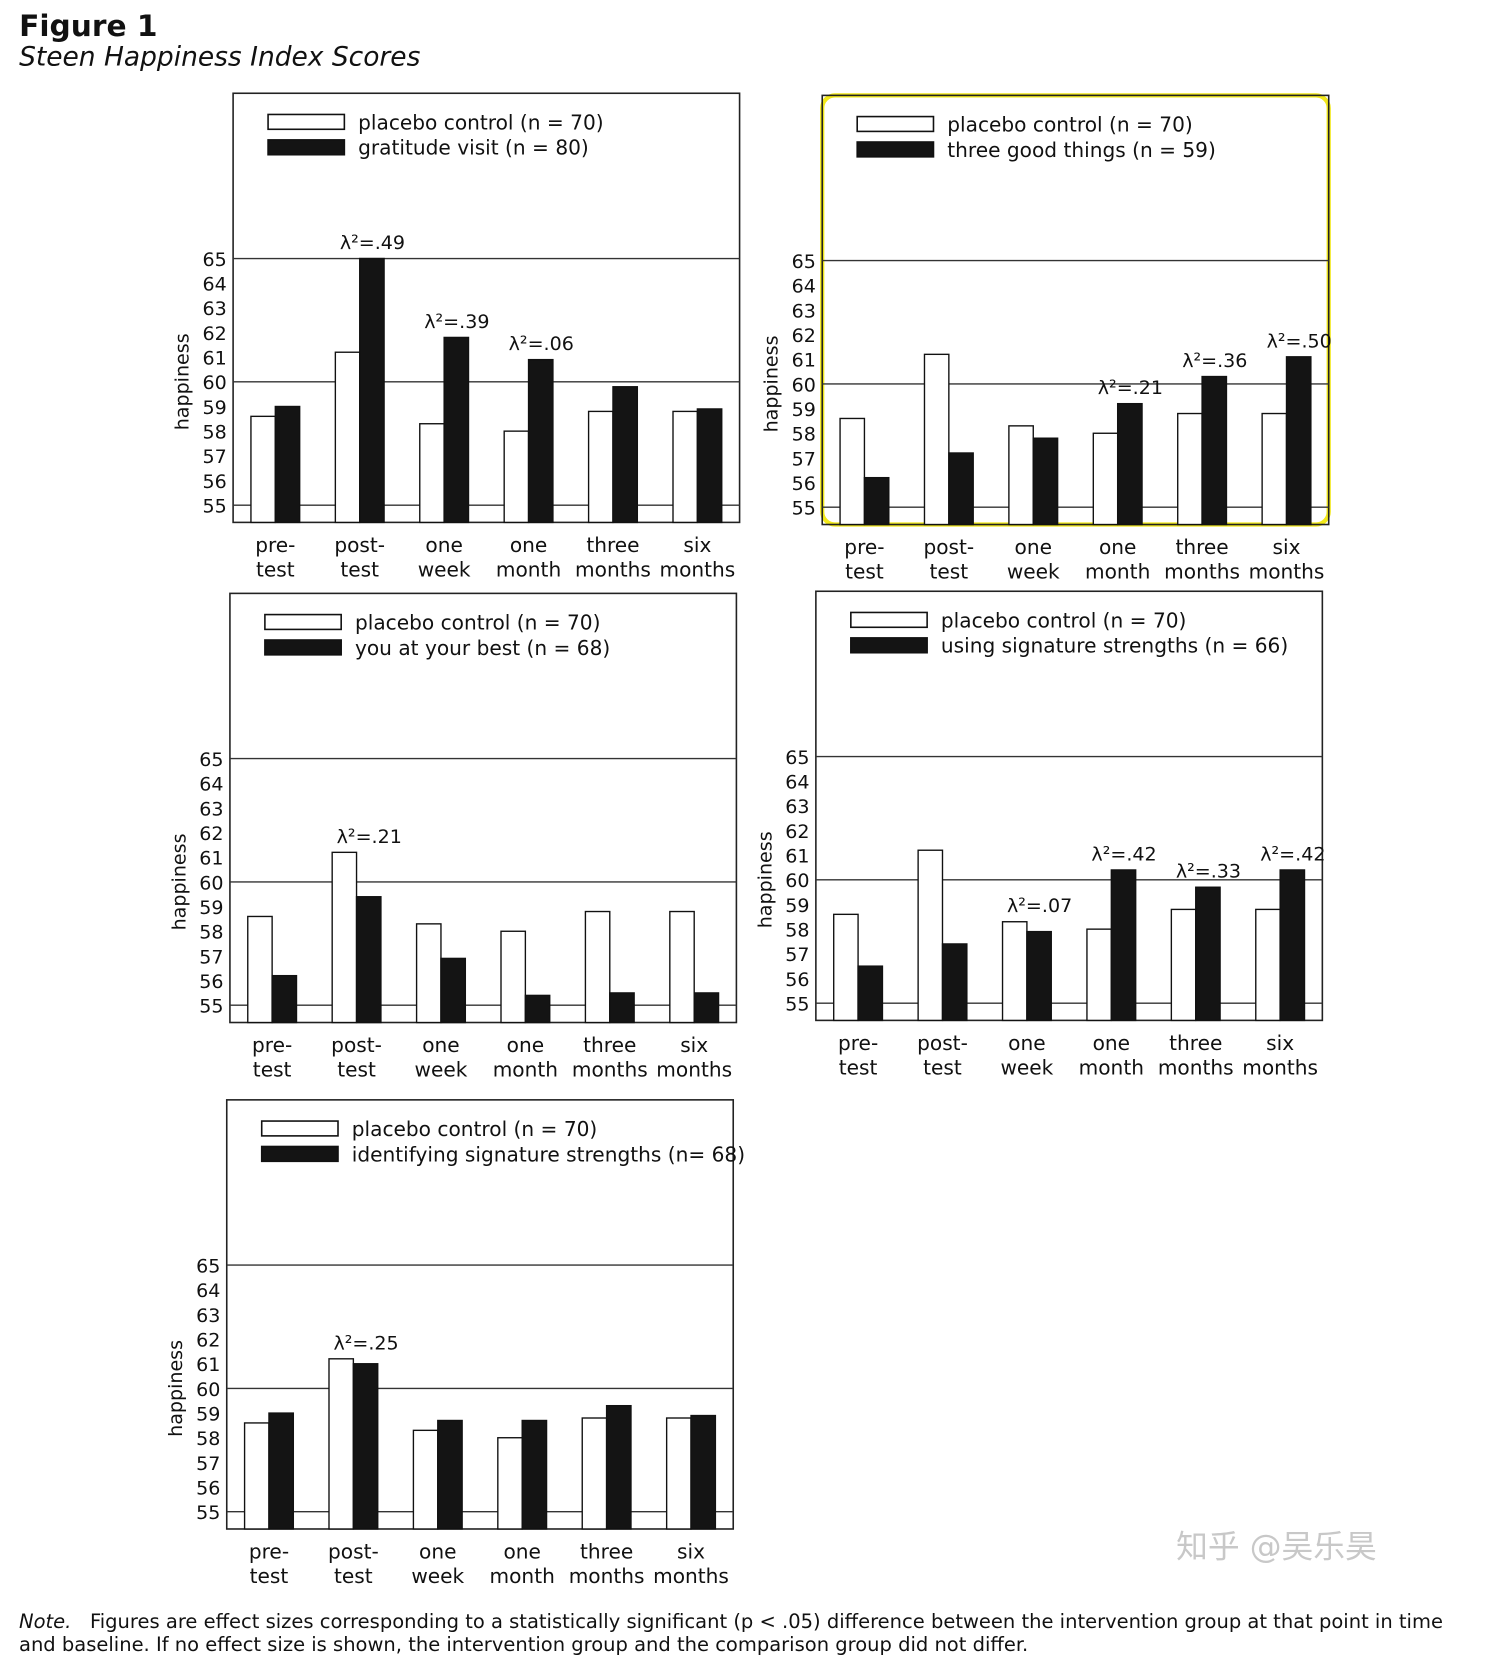 This screenshot has width=1494, height=1664. Describe the element at coordinates (1114, 646) in the screenshot. I see `legend-label: using signature strengths (n = 66)` at that location.